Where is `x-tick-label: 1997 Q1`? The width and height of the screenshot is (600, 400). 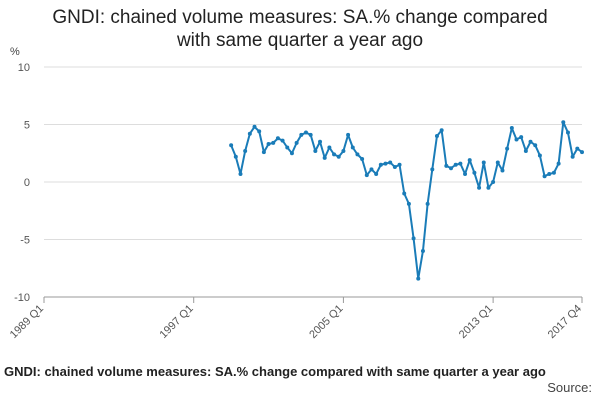
x-tick-label: 1997 Q1 is located at coordinates (176, 322).